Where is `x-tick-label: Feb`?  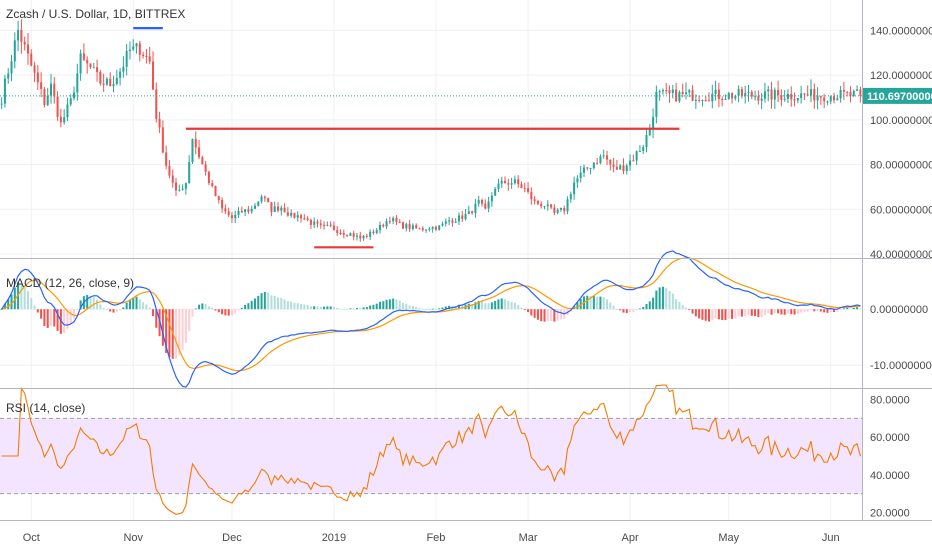
x-tick-label: Feb is located at coordinates (435, 538).